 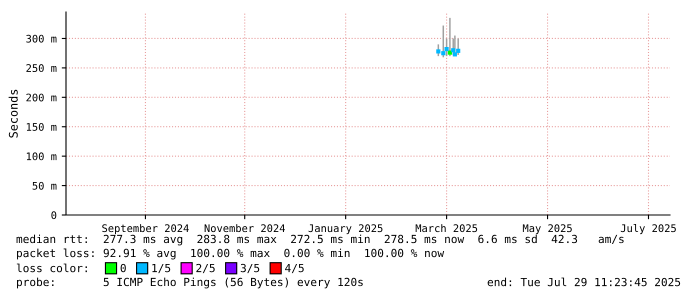 What do you see at coordinates (294, 269) in the screenshot?
I see `legend-label: 4/5` at bounding box center [294, 269].